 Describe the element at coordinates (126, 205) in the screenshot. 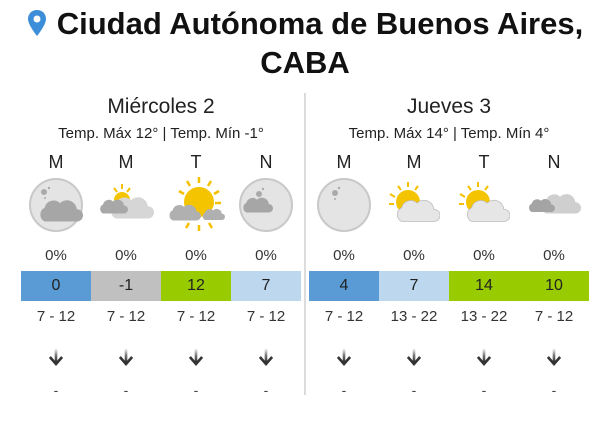

I see `sun-behind-clouds-icon` at that location.